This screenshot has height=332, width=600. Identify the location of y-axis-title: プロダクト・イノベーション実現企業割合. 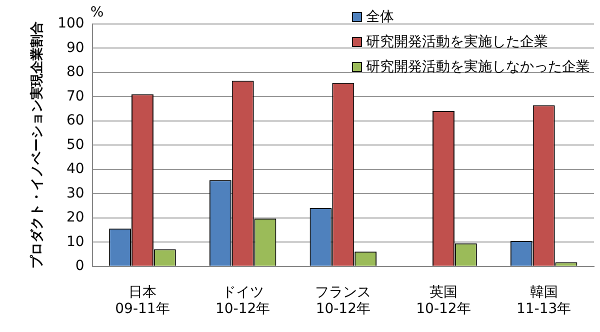
(37, 145).